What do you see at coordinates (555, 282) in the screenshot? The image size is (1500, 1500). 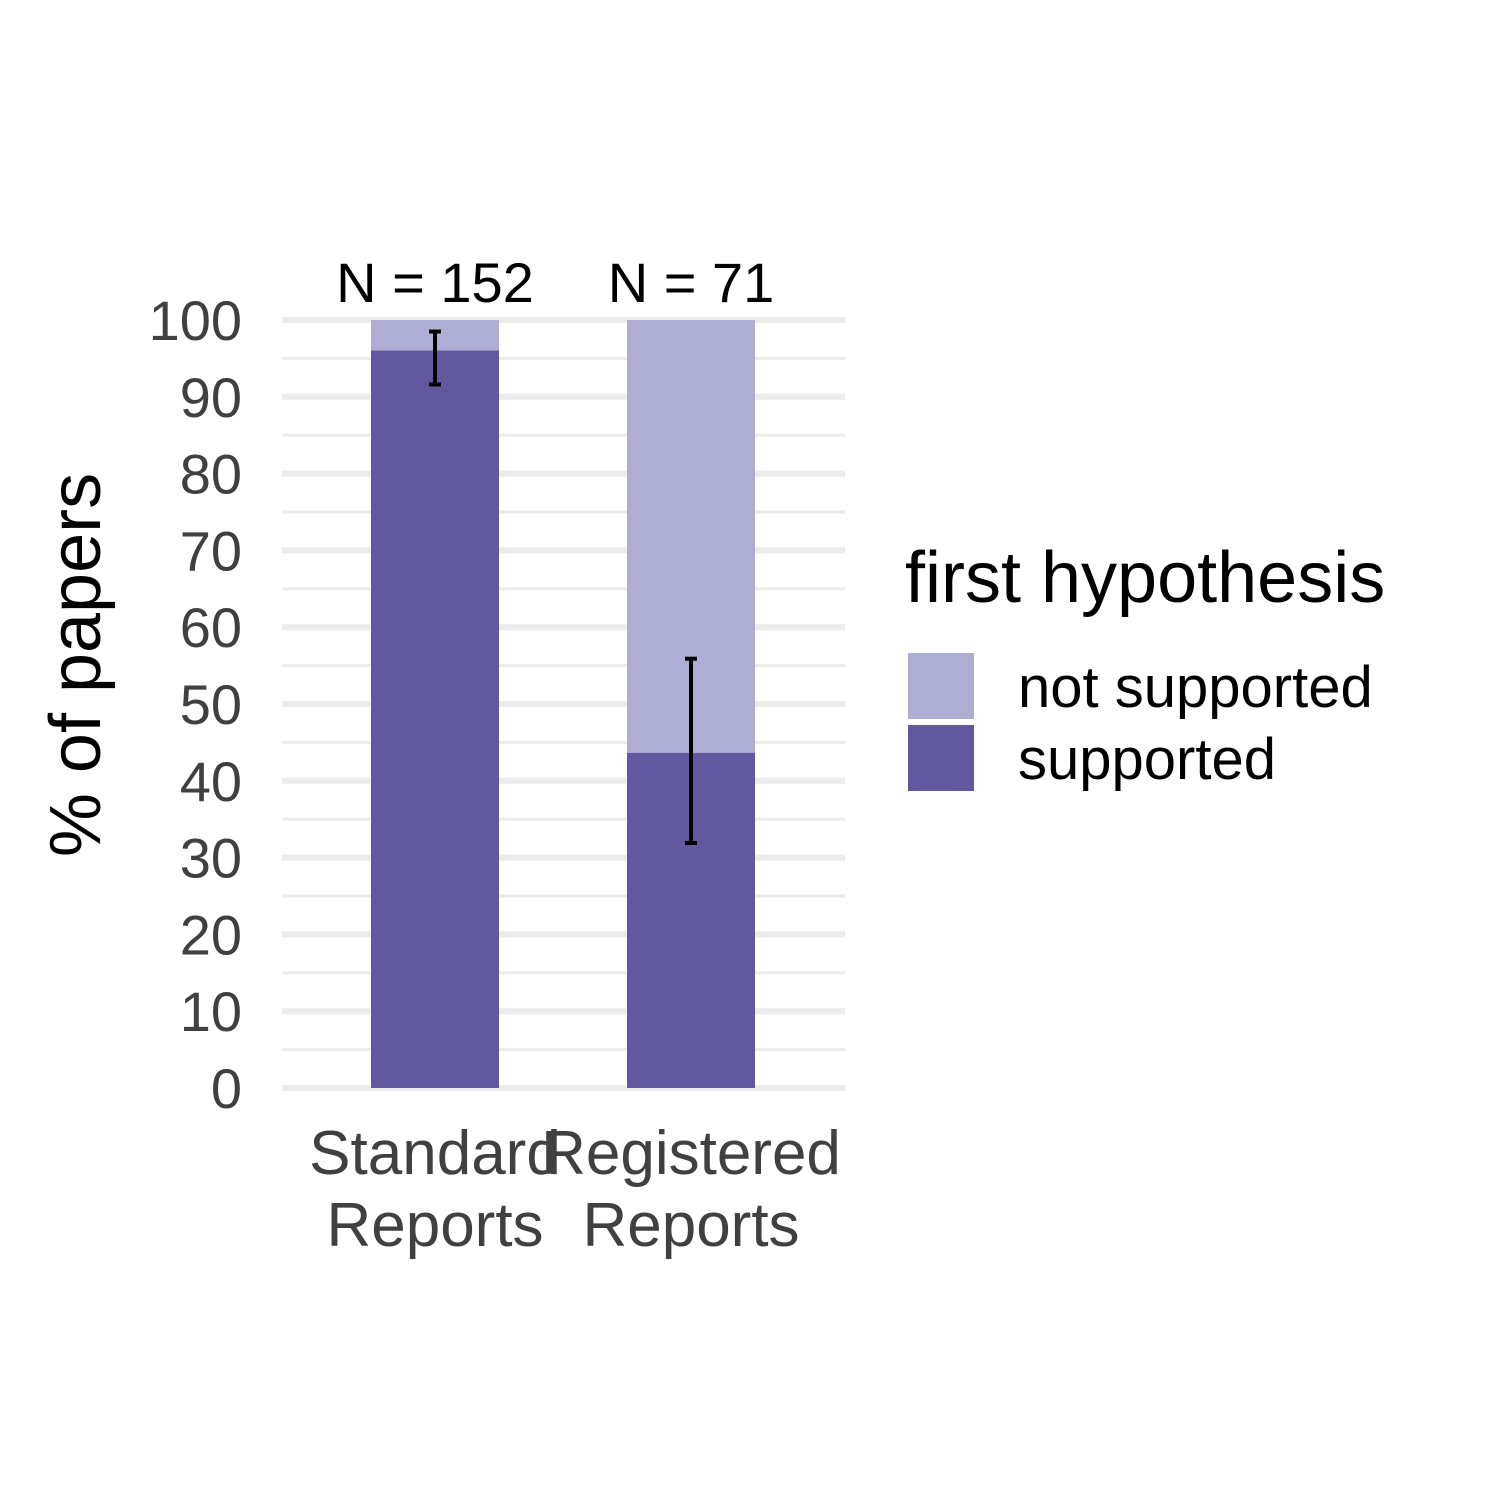 I see `n-labels: N = 152 N = 71` at bounding box center [555, 282].